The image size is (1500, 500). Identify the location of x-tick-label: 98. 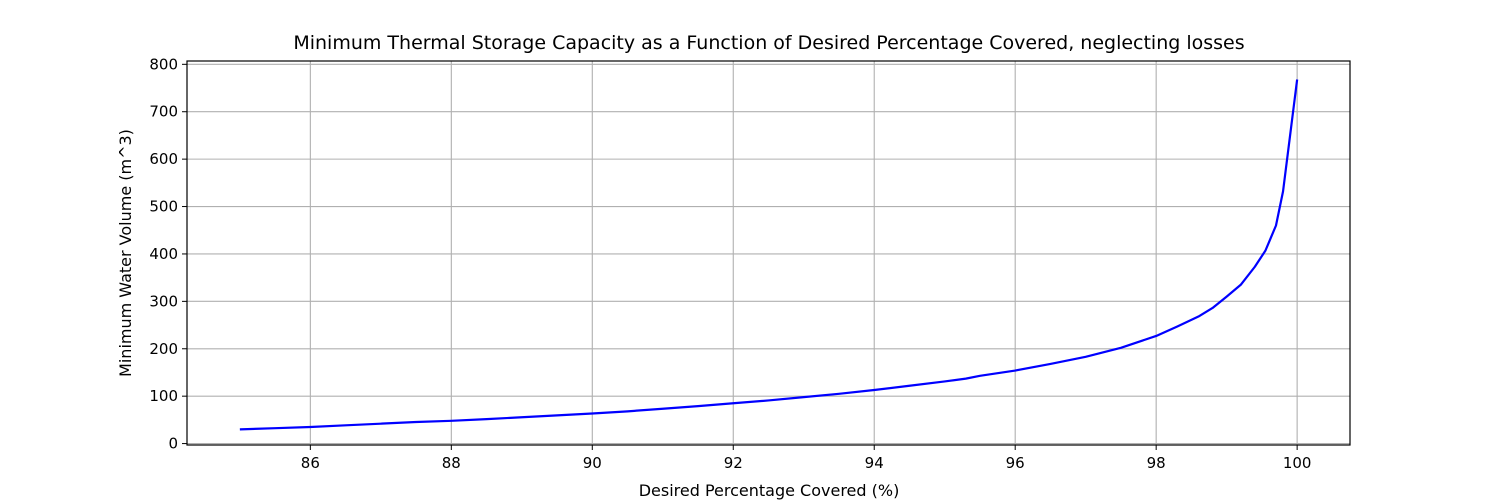
(1156, 463).